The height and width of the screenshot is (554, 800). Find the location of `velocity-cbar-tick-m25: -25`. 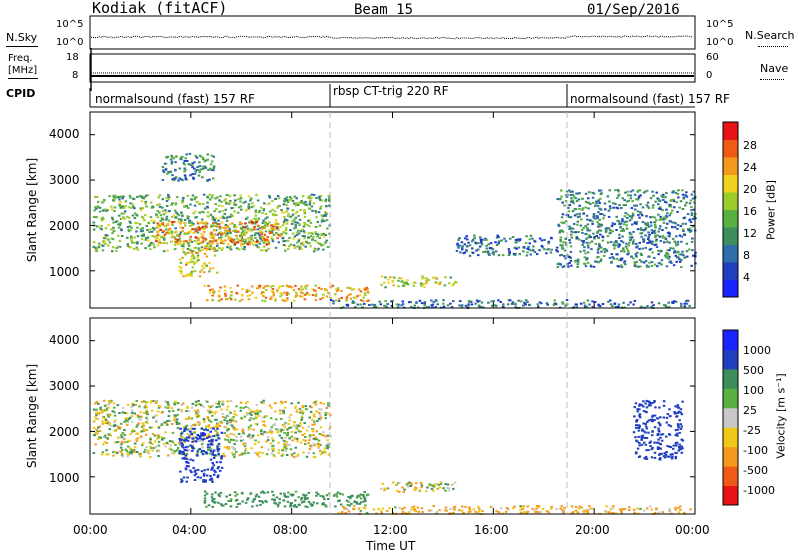

velocity-cbar-tick-m25: -25 is located at coordinates (752, 430).